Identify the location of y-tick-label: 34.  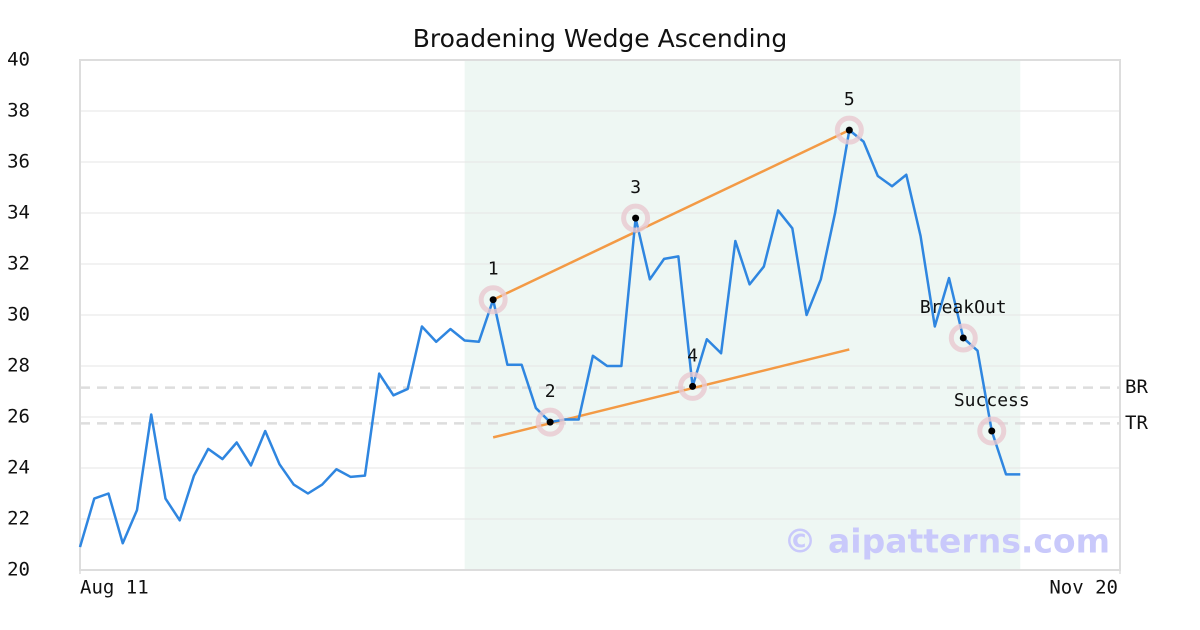
(18, 213).